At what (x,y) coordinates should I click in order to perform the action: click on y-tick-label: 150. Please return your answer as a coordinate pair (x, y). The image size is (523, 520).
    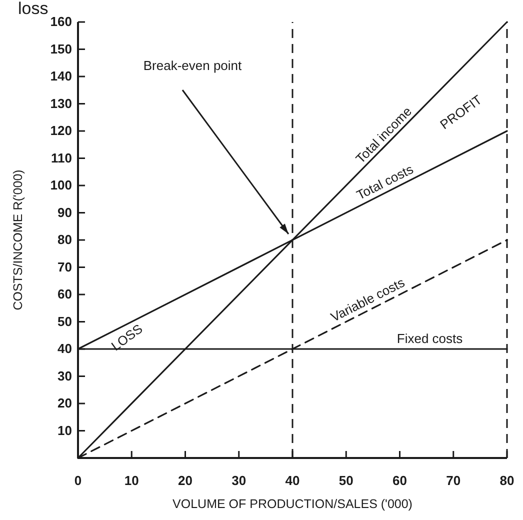
    Looking at the image, I should click on (61, 48).